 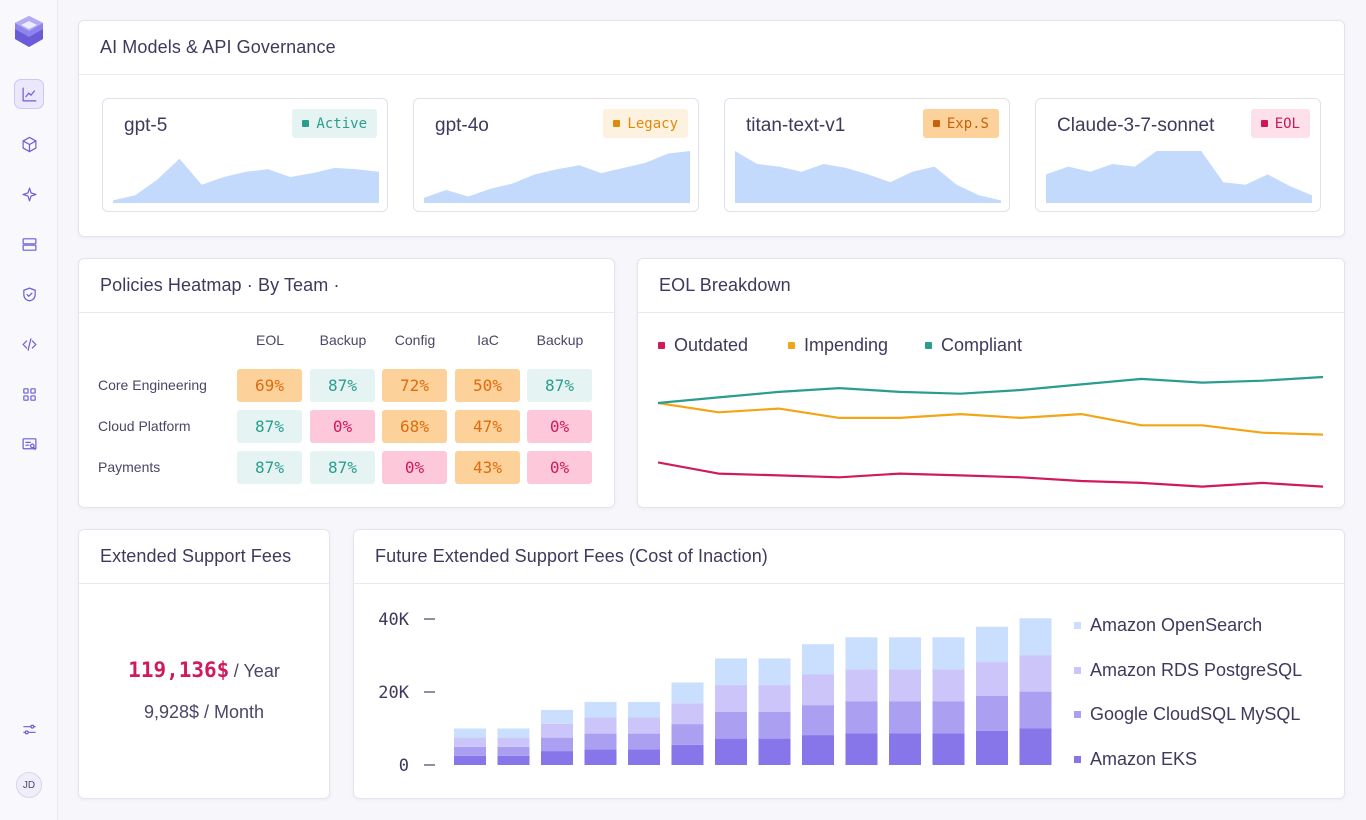 I want to click on nav-dashboard, so click(x=29, y=94).